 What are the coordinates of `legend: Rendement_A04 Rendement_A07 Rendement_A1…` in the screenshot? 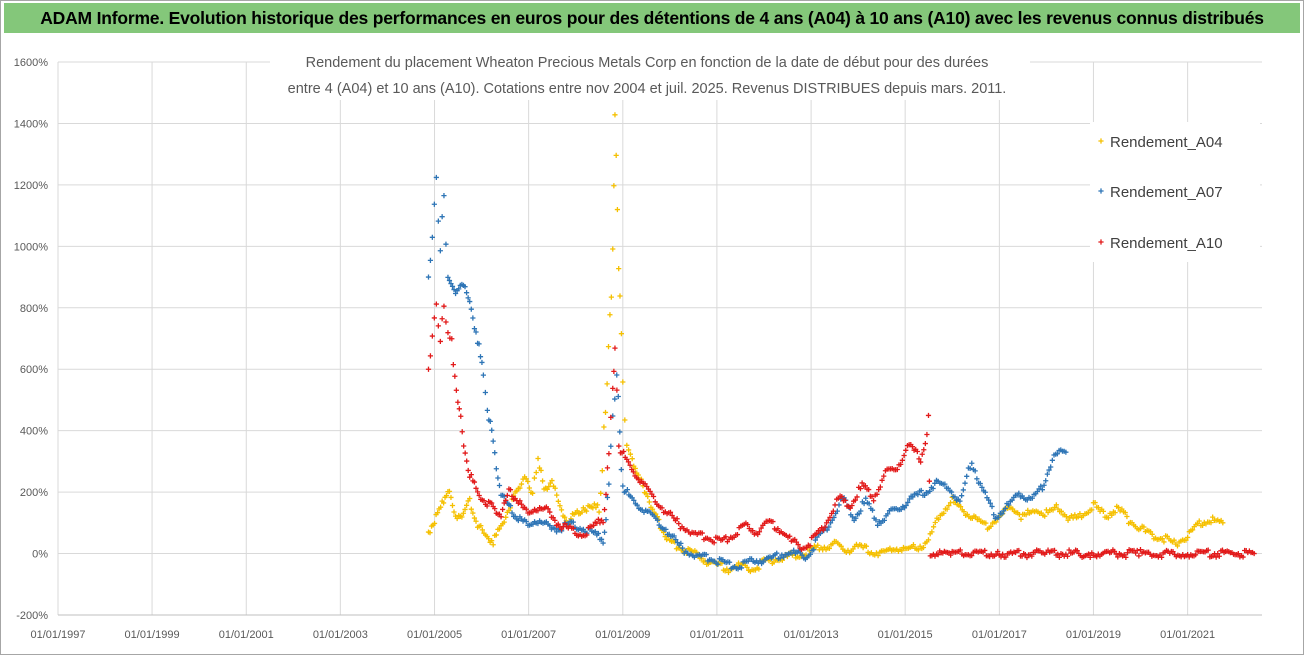 It's located at (1175, 192).